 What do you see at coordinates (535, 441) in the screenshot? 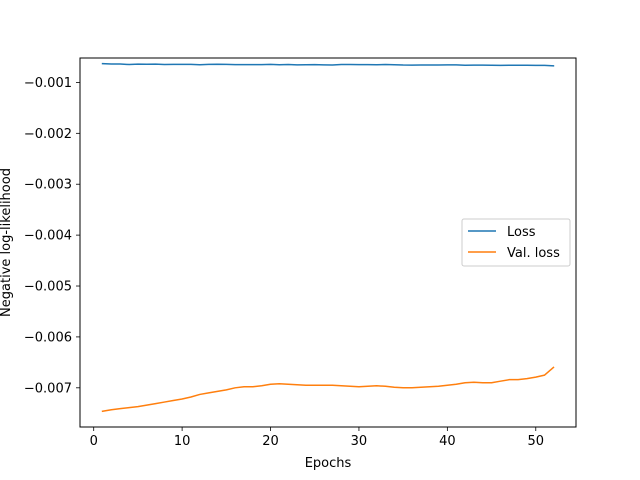
I see `x-tick-label: 50` at bounding box center [535, 441].